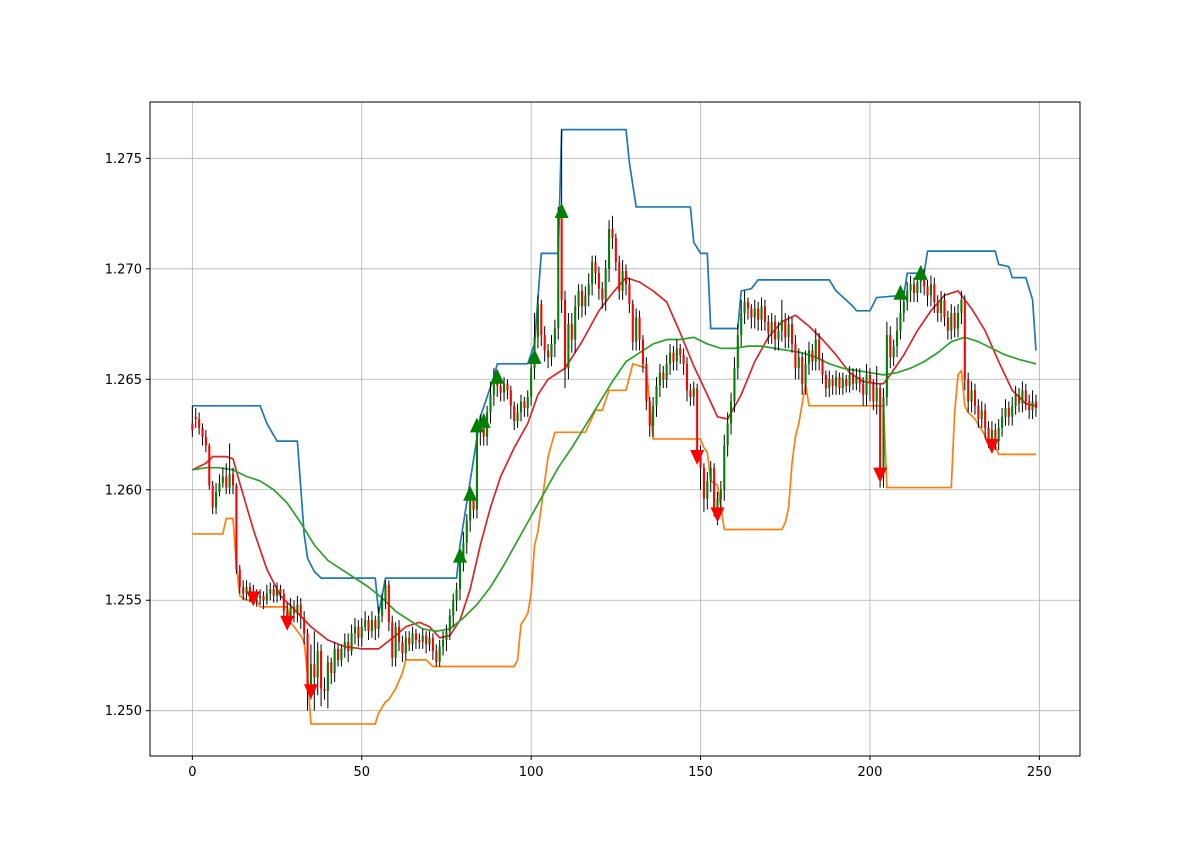  Describe the element at coordinates (1039, 772) in the screenshot. I see `x-tick-label-5: 250` at that location.